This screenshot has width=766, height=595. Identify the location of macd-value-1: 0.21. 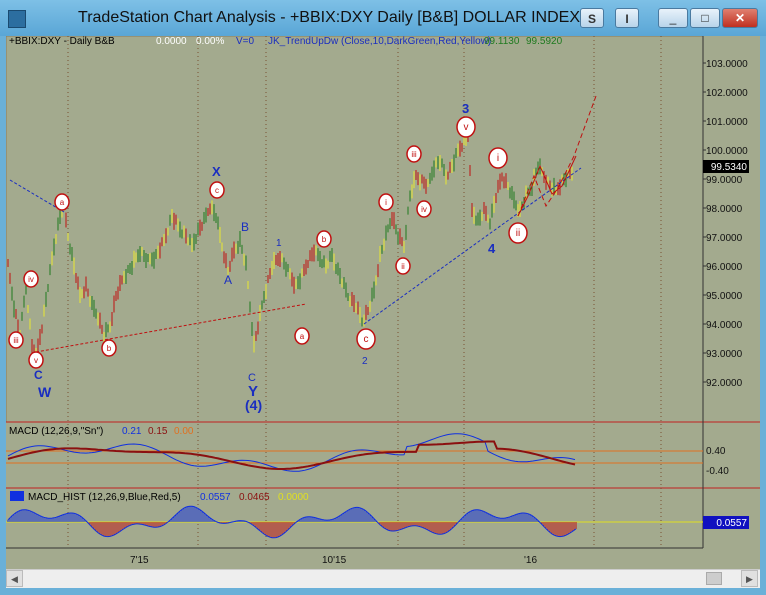
(132, 431).